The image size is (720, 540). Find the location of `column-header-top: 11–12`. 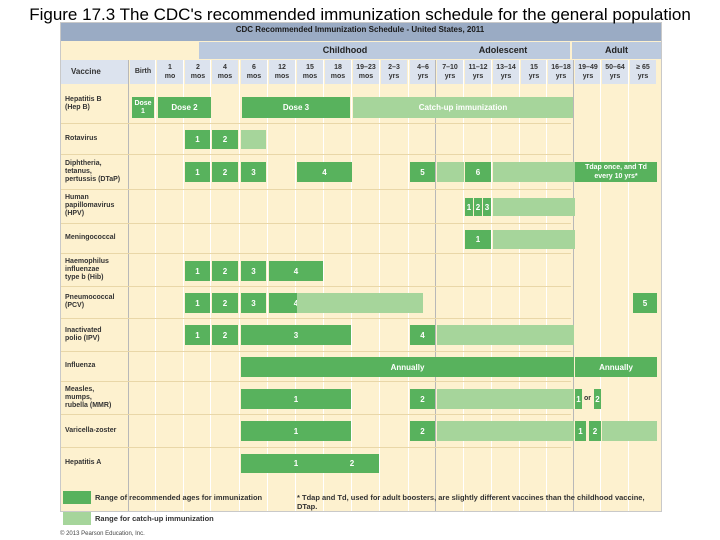

column-header-top: 11–12 is located at coordinates (478, 67).